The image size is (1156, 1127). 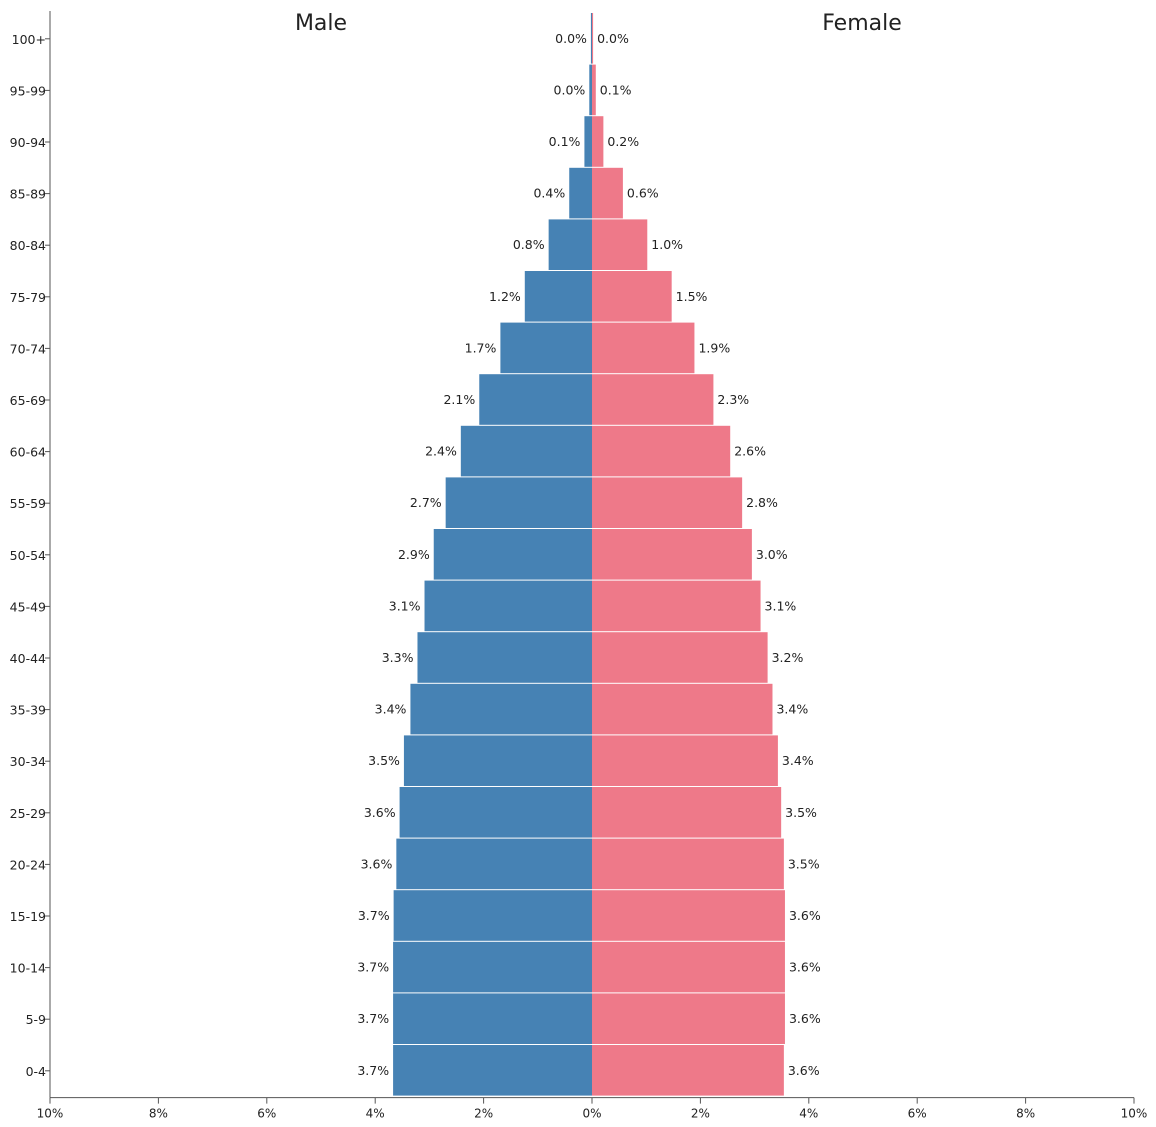 What do you see at coordinates (50, 1114) in the screenshot?
I see `x-tick-label-0: 10%` at bounding box center [50, 1114].